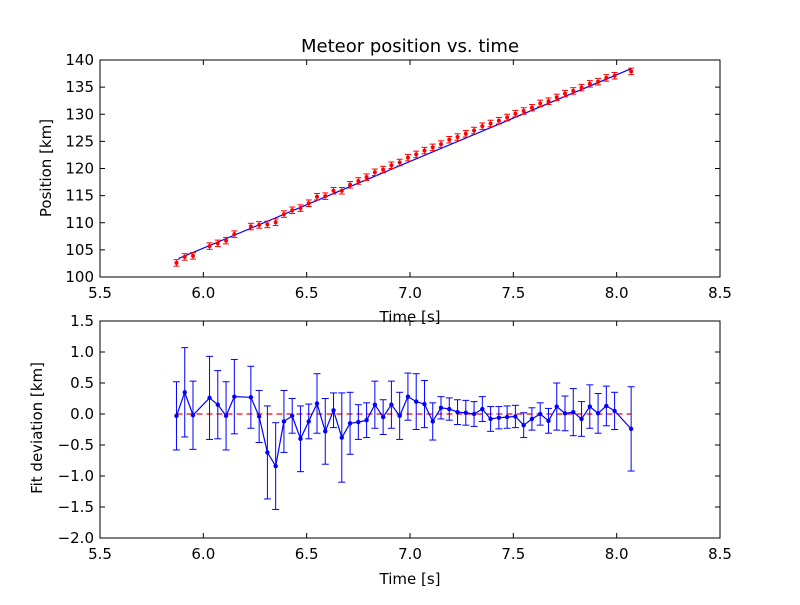  What do you see at coordinates (76, 538) in the screenshot?
I see `y-tick-label: −2.0` at bounding box center [76, 538].